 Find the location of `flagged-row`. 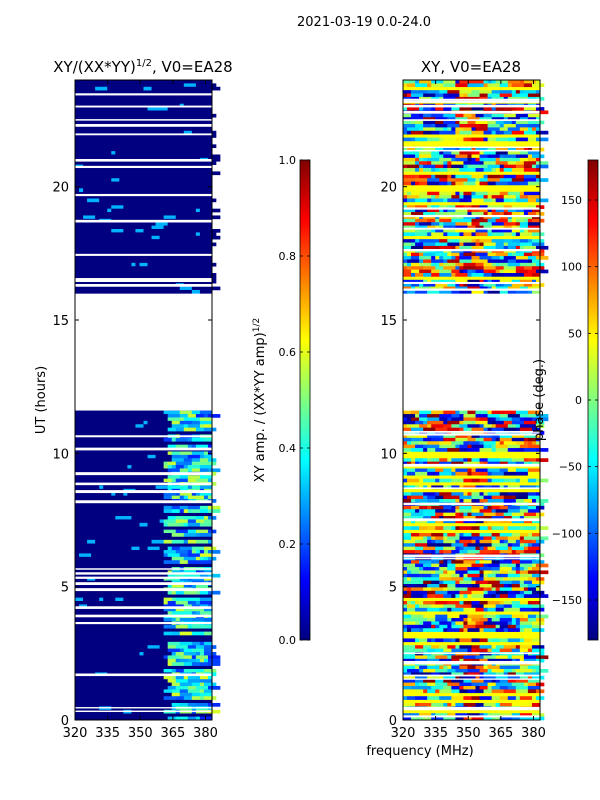

flagged-row is located at coordinates (143, 607).